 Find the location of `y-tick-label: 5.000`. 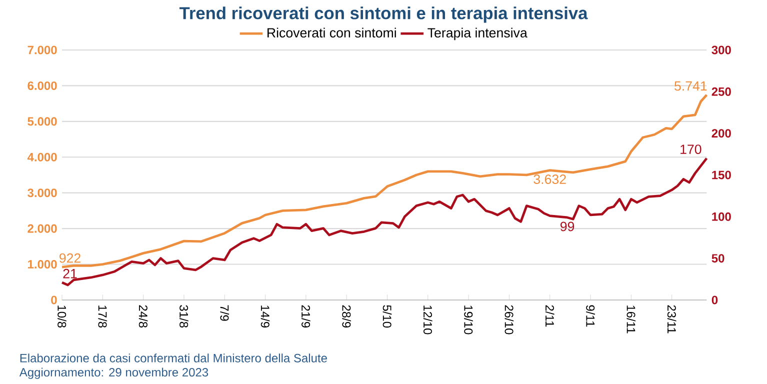

y-tick-label: 5.000 is located at coordinates (42, 121).